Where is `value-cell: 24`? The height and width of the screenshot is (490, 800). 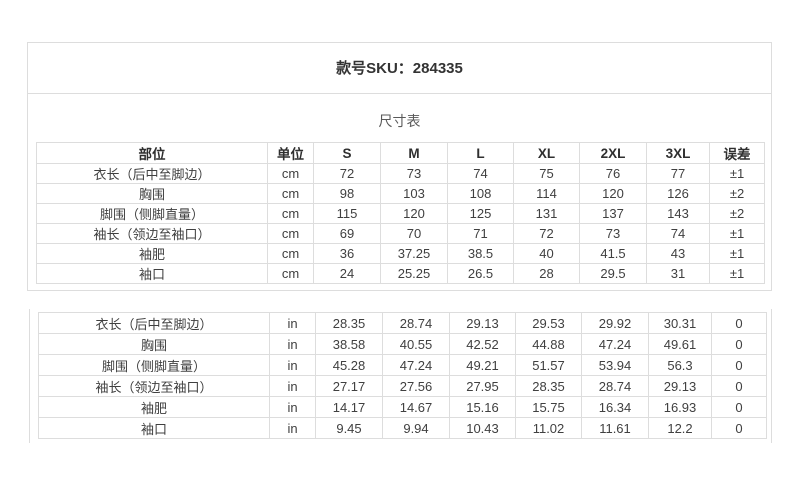 value-cell: 24 is located at coordinates (347, 273).